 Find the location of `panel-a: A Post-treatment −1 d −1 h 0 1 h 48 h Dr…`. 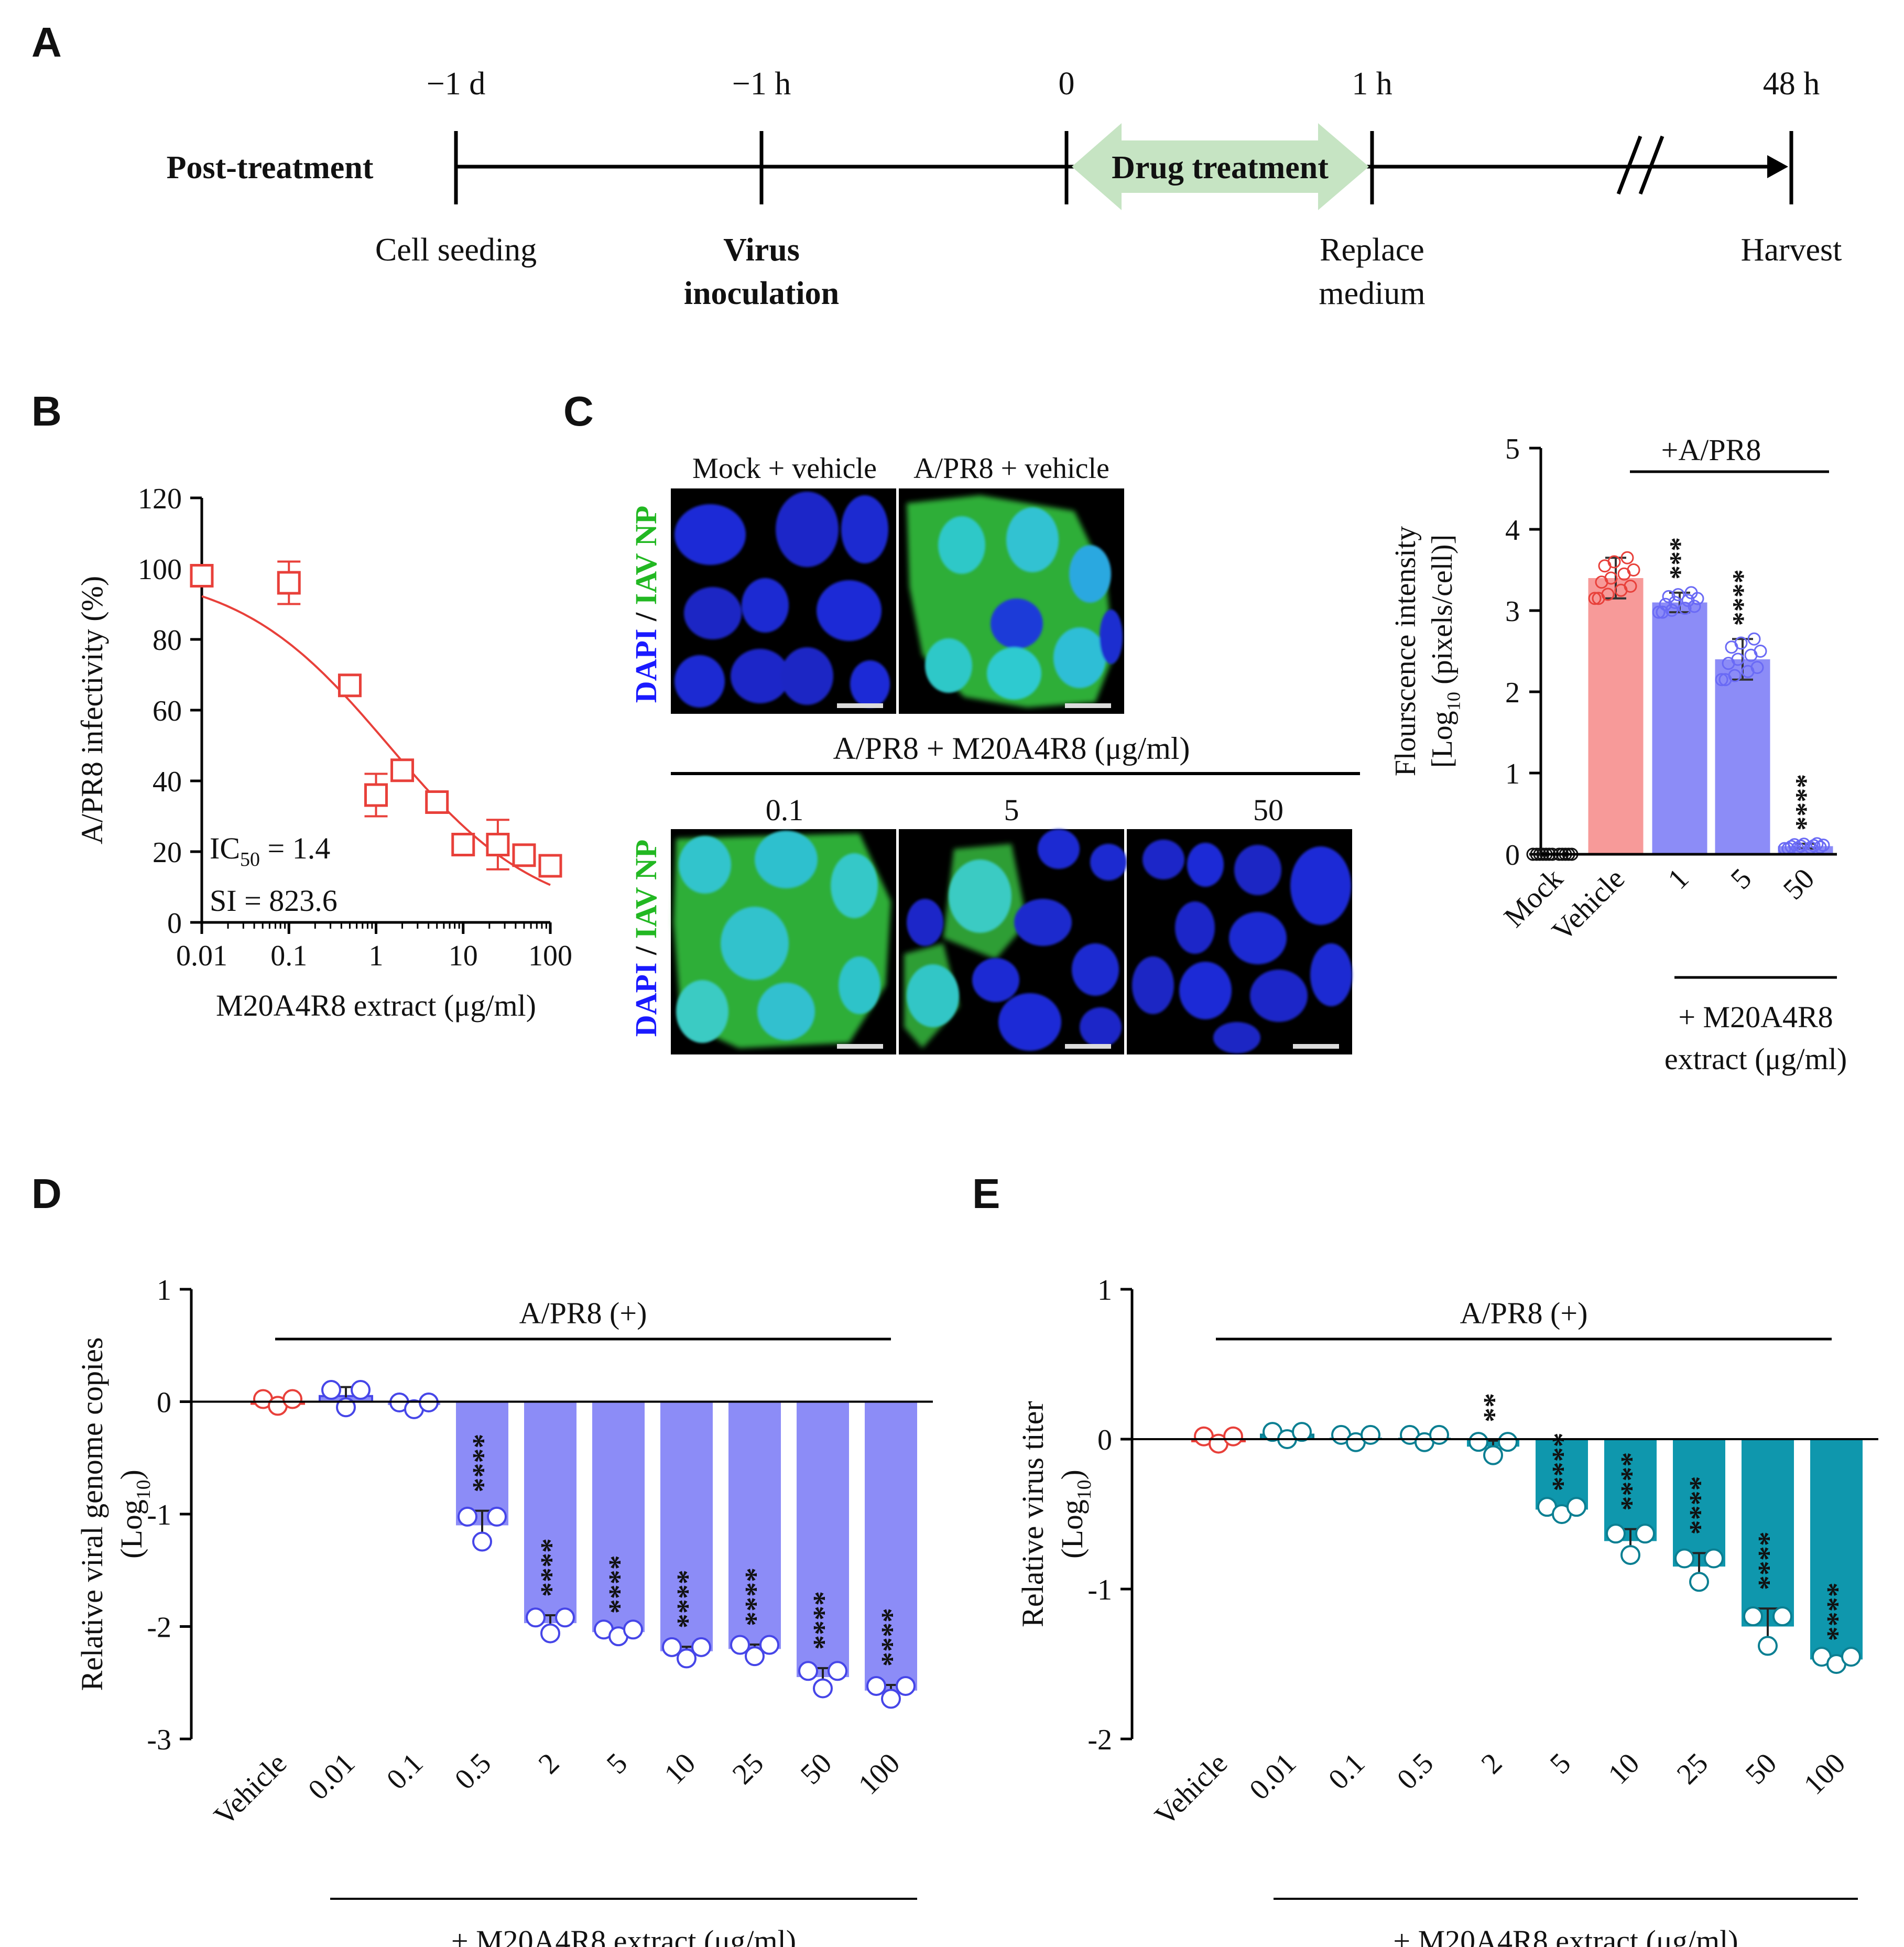

panel-a: A Post-treatment −1 d −1 h 0 1 h 48 h Dr… is located at coordinates (936, 165).